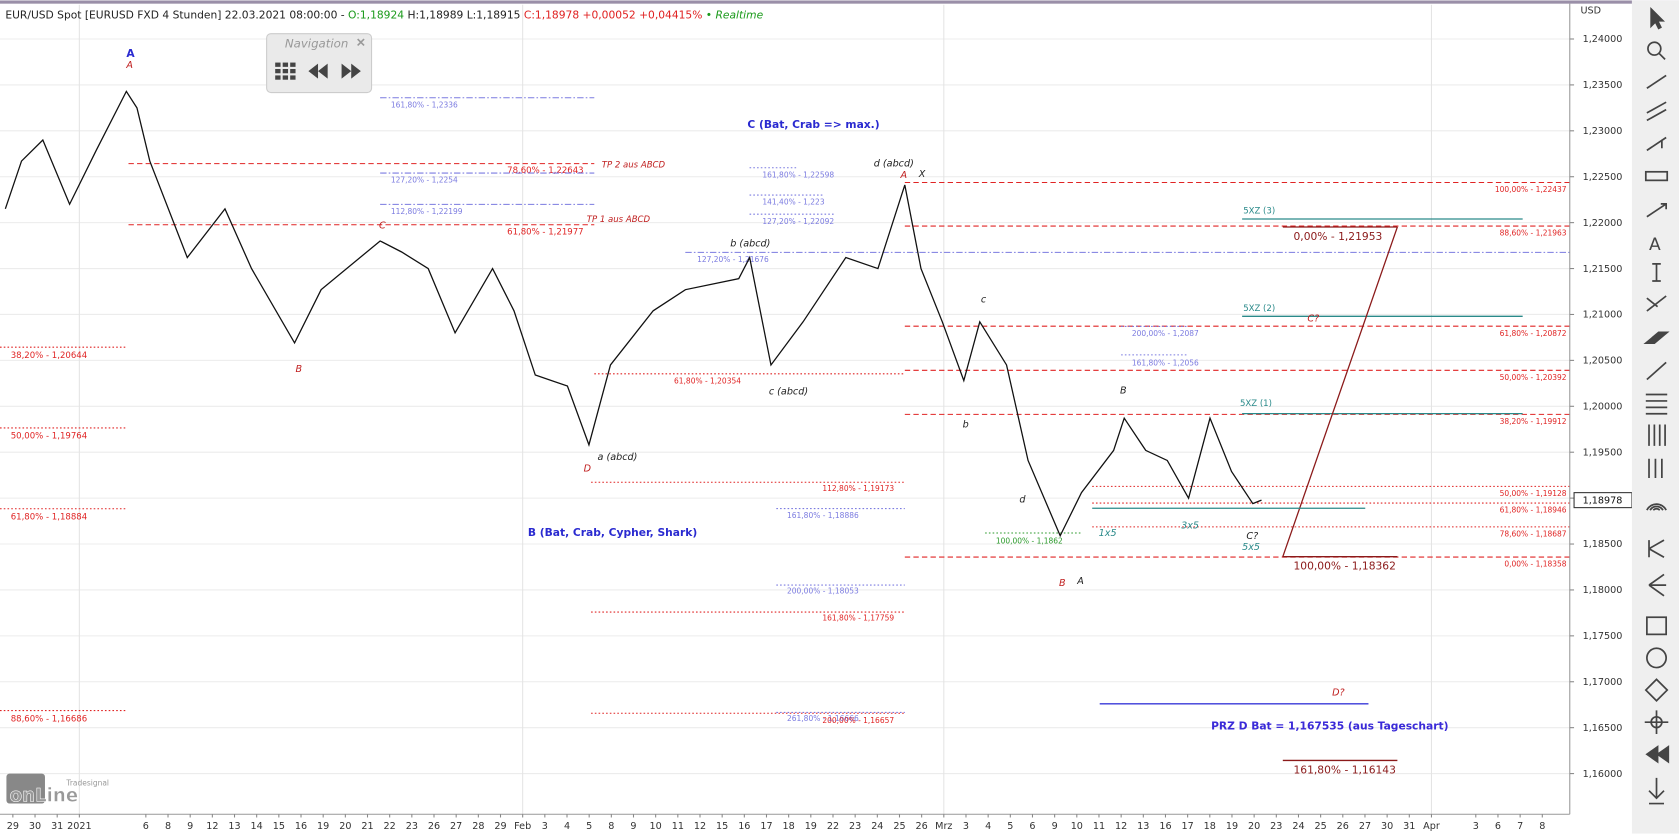 The height and width of the screenshot is (834, 1679). What do you see at coordinates (789, 826) in the screenshot?
I see `x-tick-label: 18` at bounding box center [789, 826].